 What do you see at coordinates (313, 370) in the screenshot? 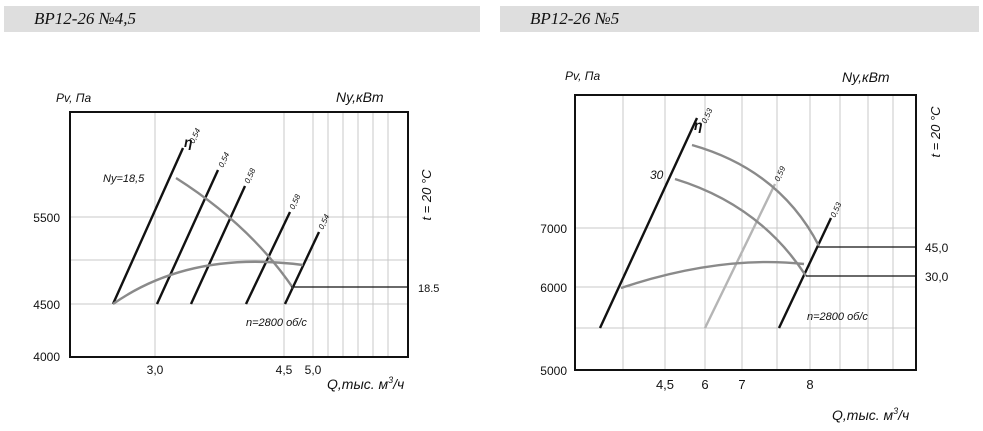
I see `left-x-tick-3: 5,0` at bounding box center [313, 370].